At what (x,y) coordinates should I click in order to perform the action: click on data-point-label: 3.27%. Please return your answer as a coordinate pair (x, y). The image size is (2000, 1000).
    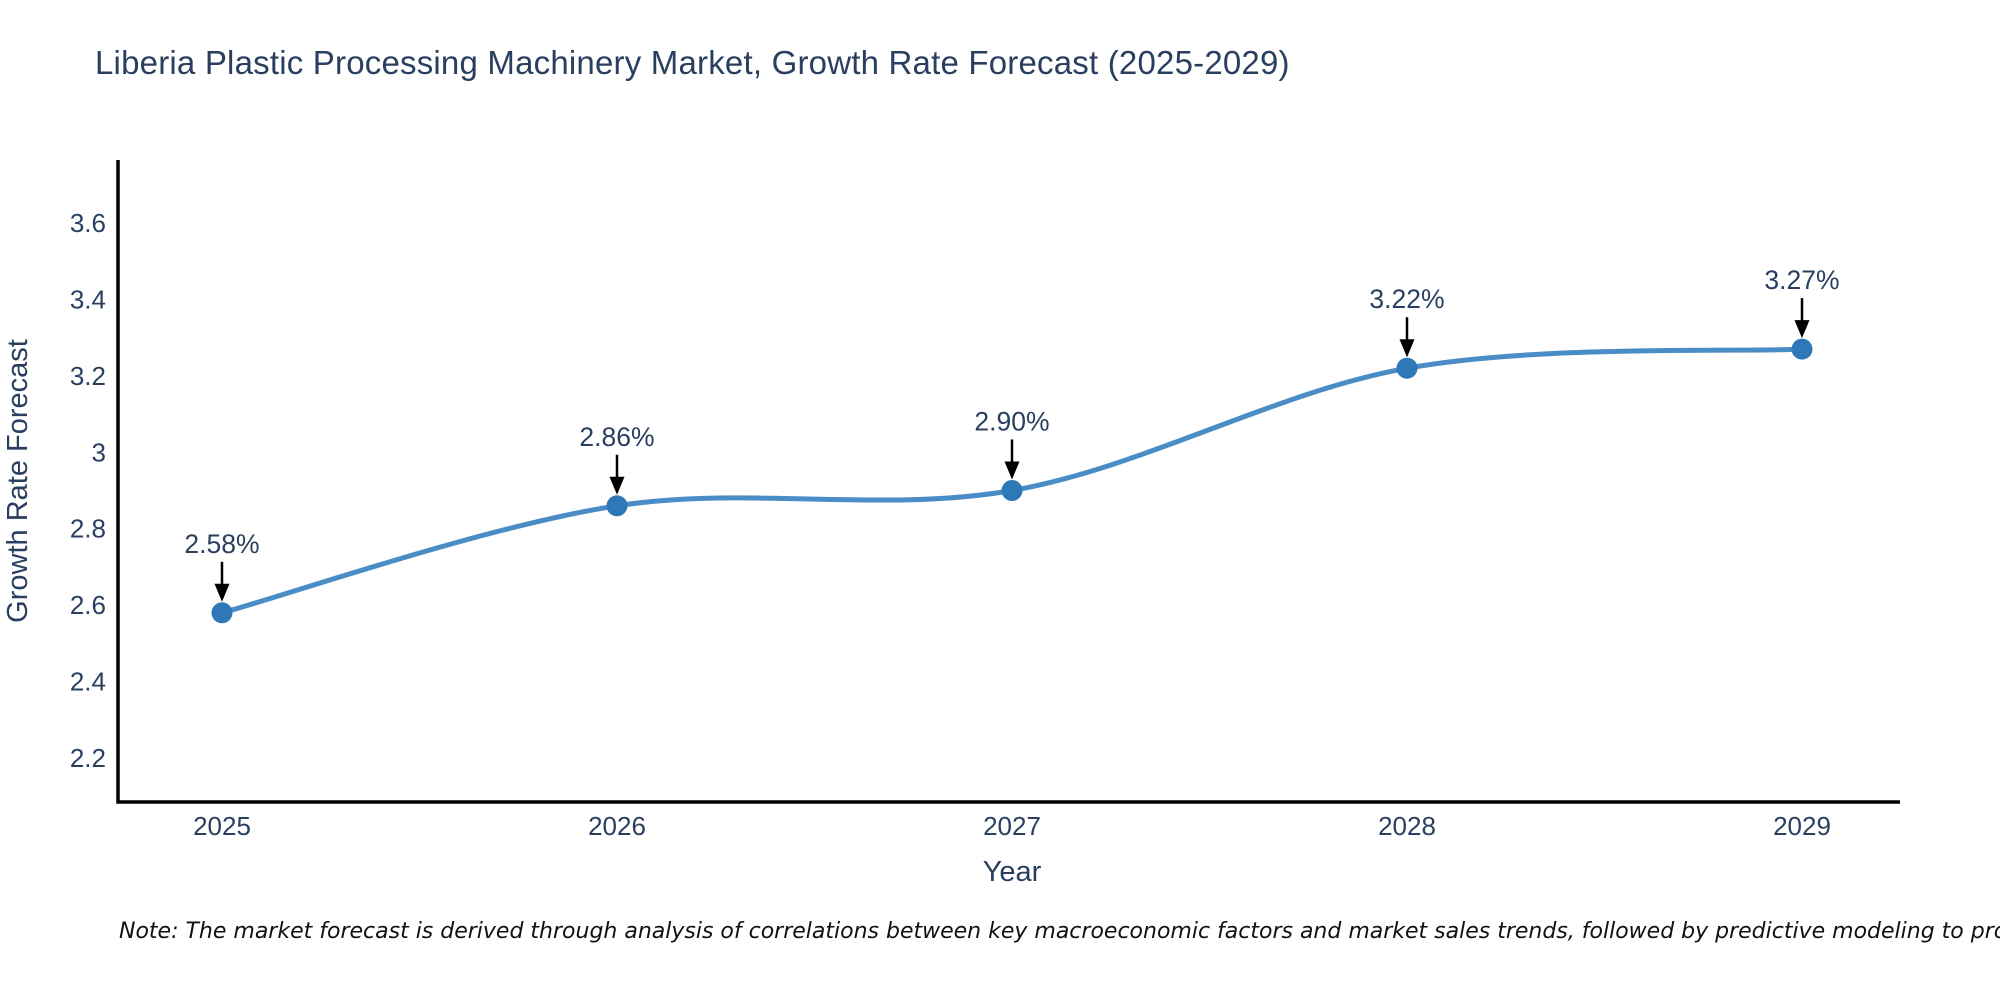
    Looking at the image, I should click on (1801, 280).